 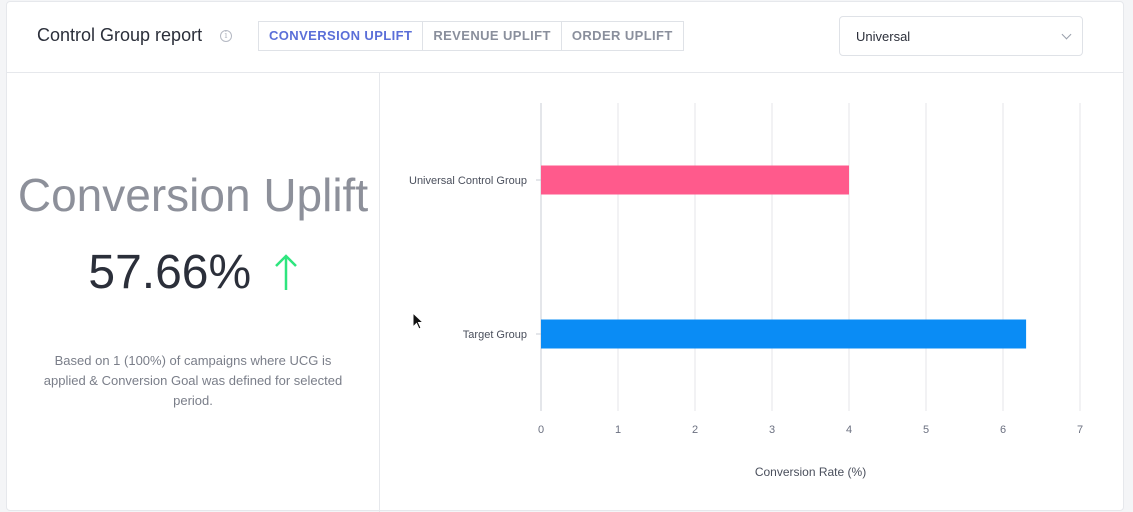 I want to click on x-tick-label: 6, so click(x=1003, y=430).